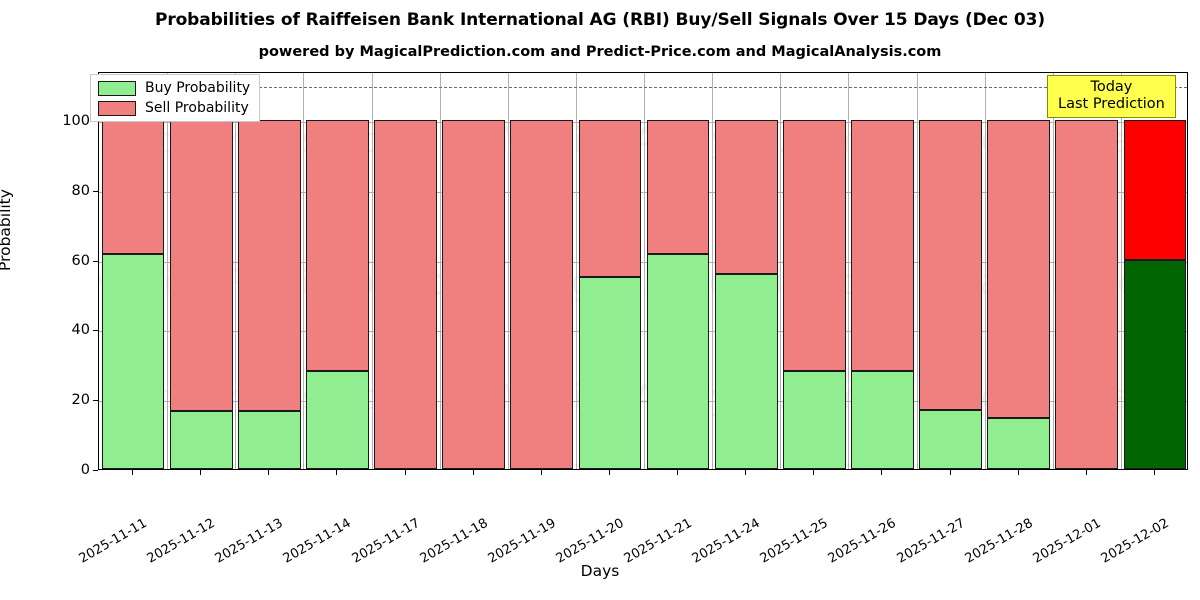 This screenshot has width=1200, height=600. I want to click on x-tick-label: 2025-11-11, so click(113, 541).